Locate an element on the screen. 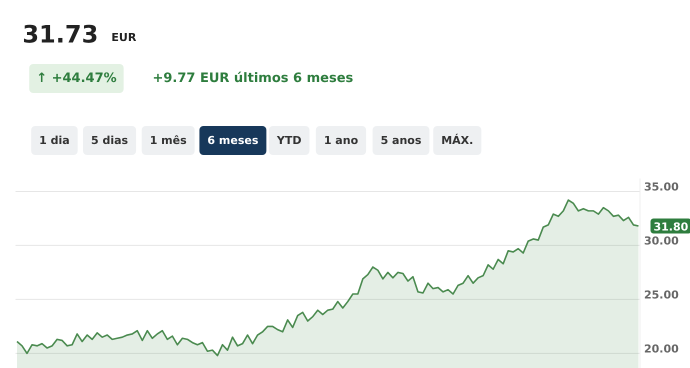 The image size is (690, 368). chart-subtitle: EUR is located at coordinates (124, 37).